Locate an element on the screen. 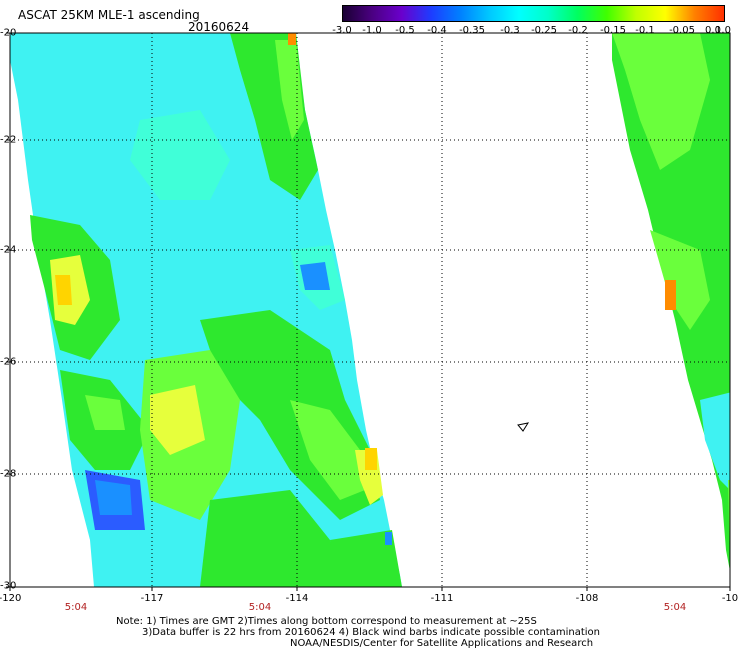 The height and width of the screenshot is (650, 740). colorbar-tick-label: -3.0 is located at coordinates (342, 30).